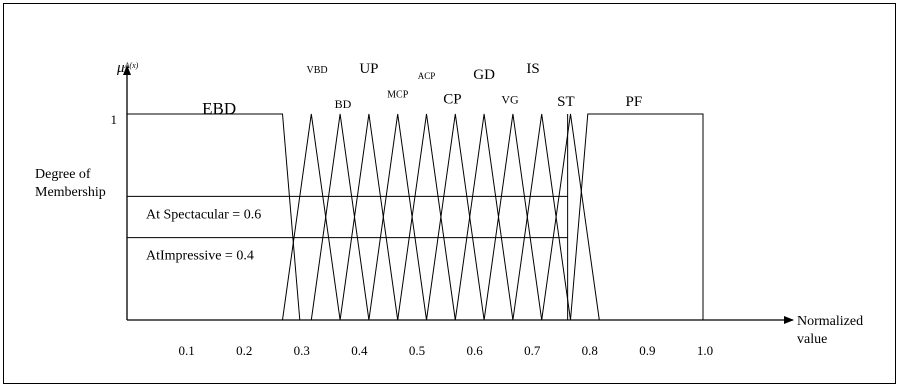 This screenshot has width=902, height=388. Describe the element at coordinates (452, 100) in the screenshot. I see `series-label-cp: CP` at that location.